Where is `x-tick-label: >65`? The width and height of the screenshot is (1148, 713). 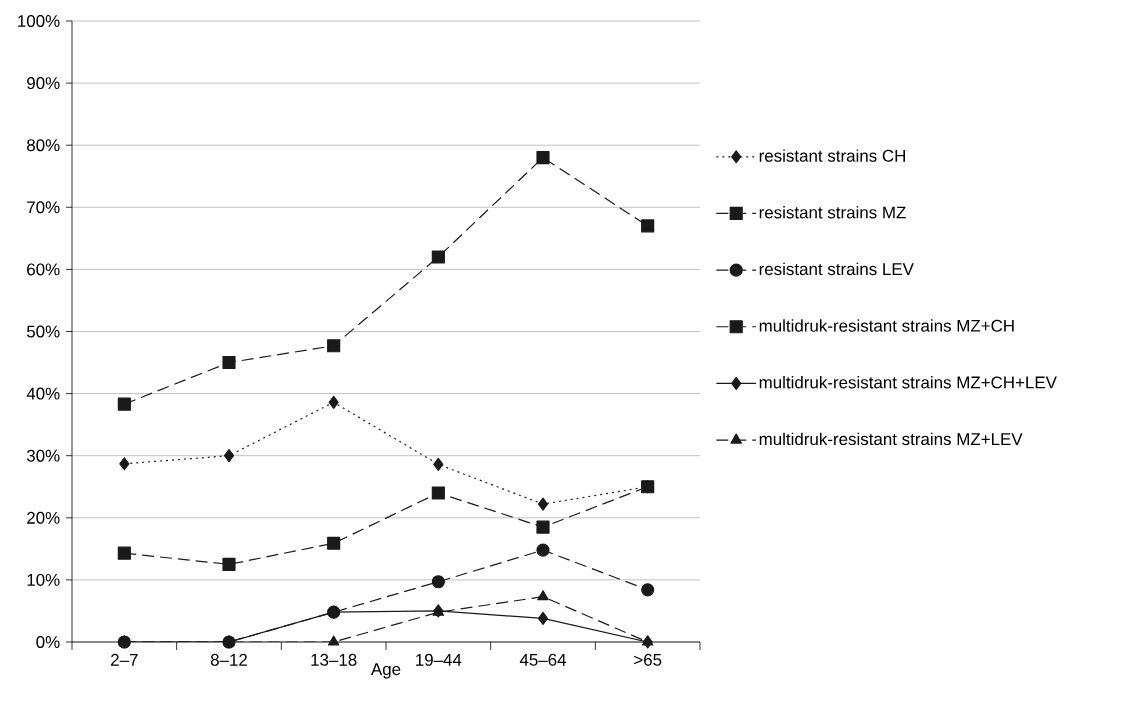
x-tick-label: >65 is located at coordinates (648, 659).